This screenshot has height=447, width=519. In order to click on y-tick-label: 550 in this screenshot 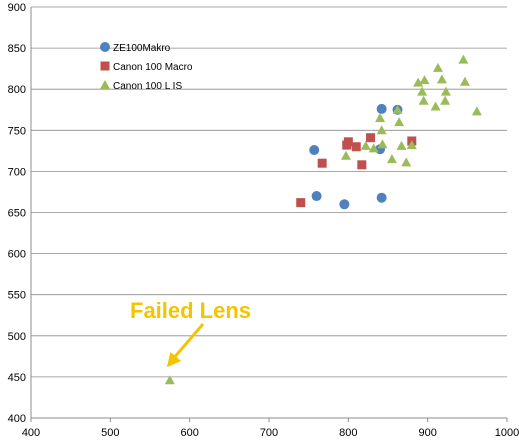, I will do `click(17, 296)`.